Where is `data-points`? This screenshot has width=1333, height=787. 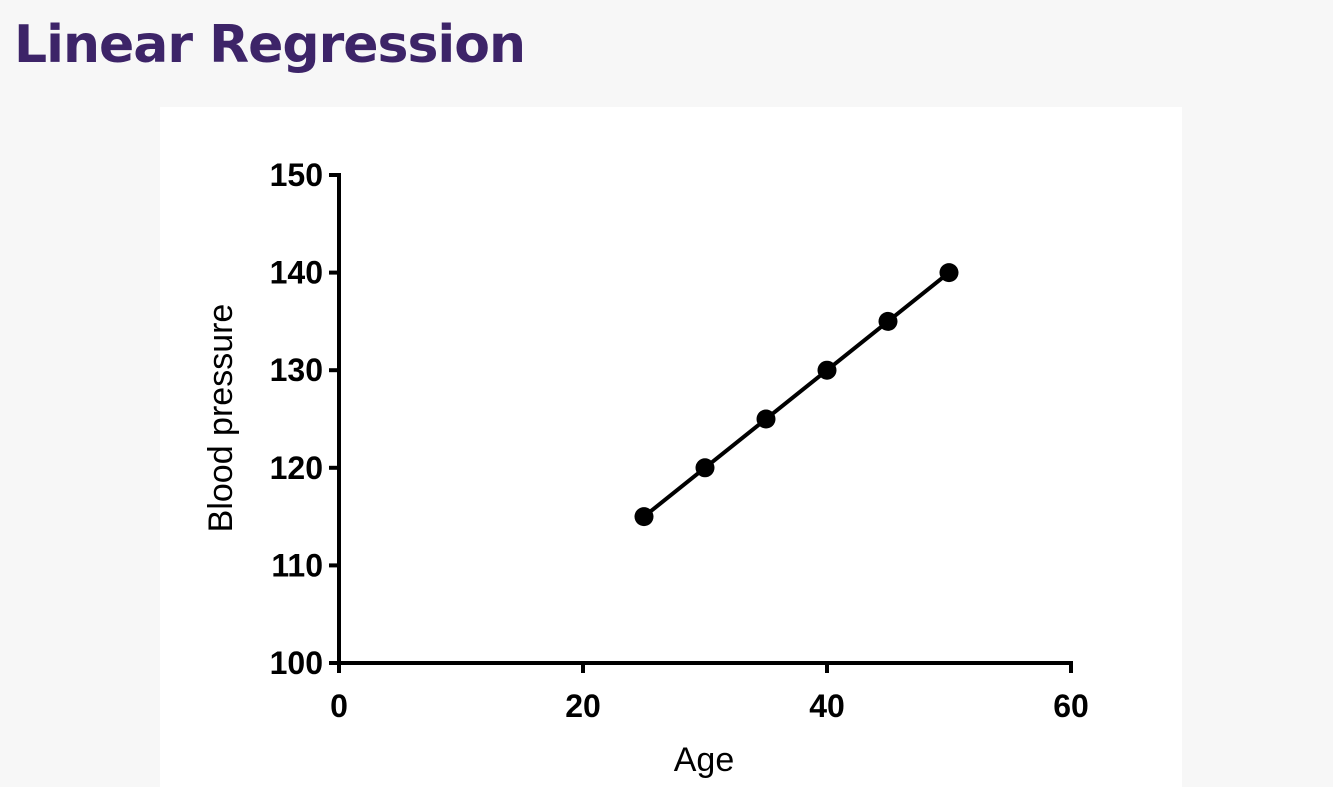 data-points is located at coordinates (796, 395).